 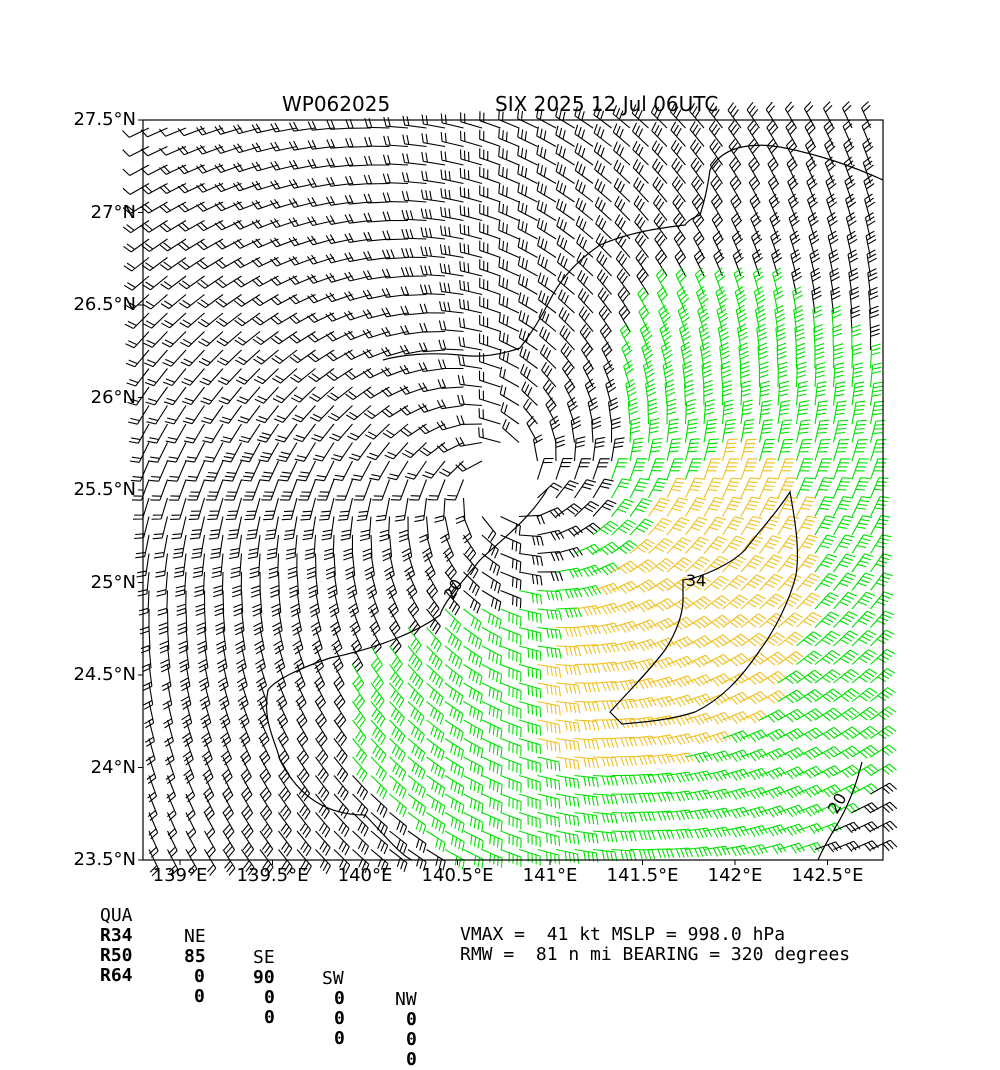 What do you see at coordinates (840, 811) in the screenshot?
I see `contour-20-southeast` at bounding box center [840, 811].